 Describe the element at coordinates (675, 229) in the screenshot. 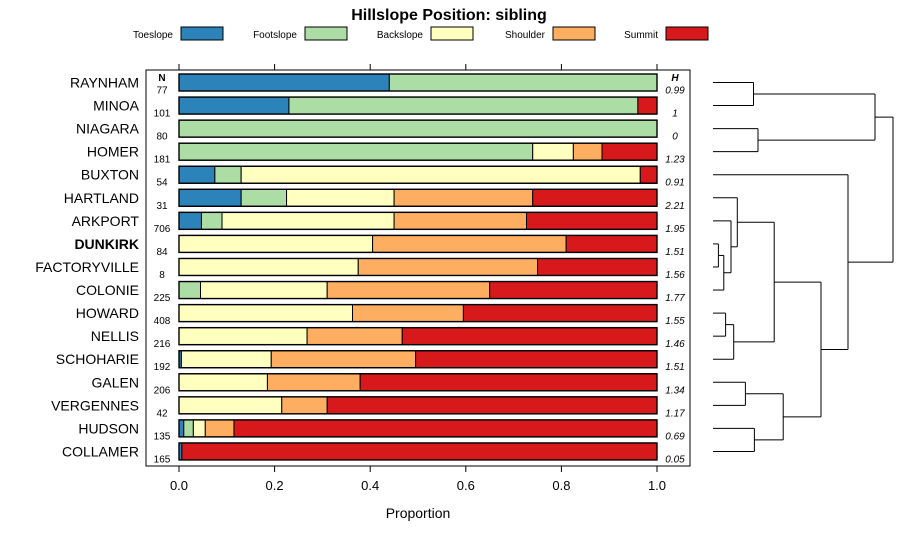

I see `h-value: 1.95` at that location.